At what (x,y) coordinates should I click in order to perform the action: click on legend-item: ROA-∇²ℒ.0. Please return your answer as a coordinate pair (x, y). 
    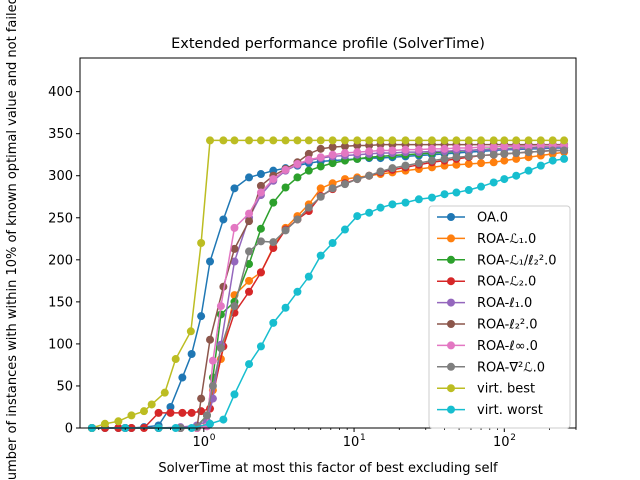
    Looking at the image, I should click on (491, 367).